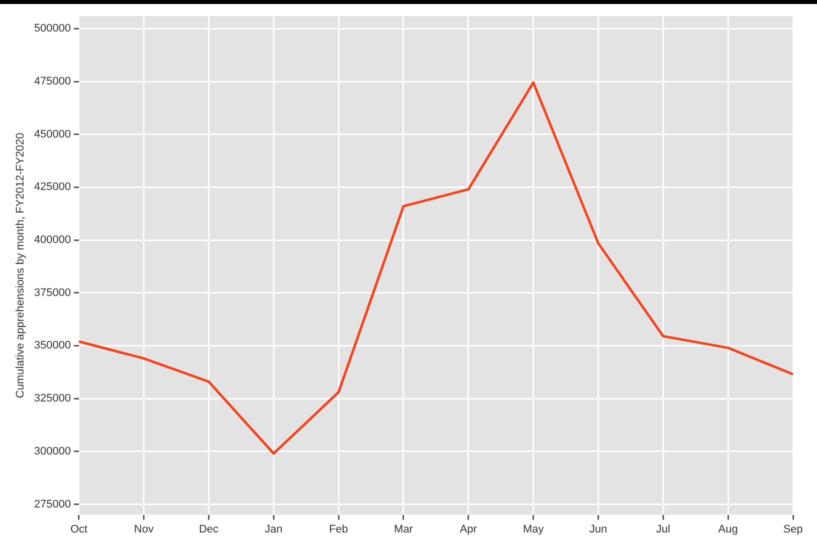 This screenshot has width=817, height=549. I want to click on x-tick-label: Jan, so click(273, 529).